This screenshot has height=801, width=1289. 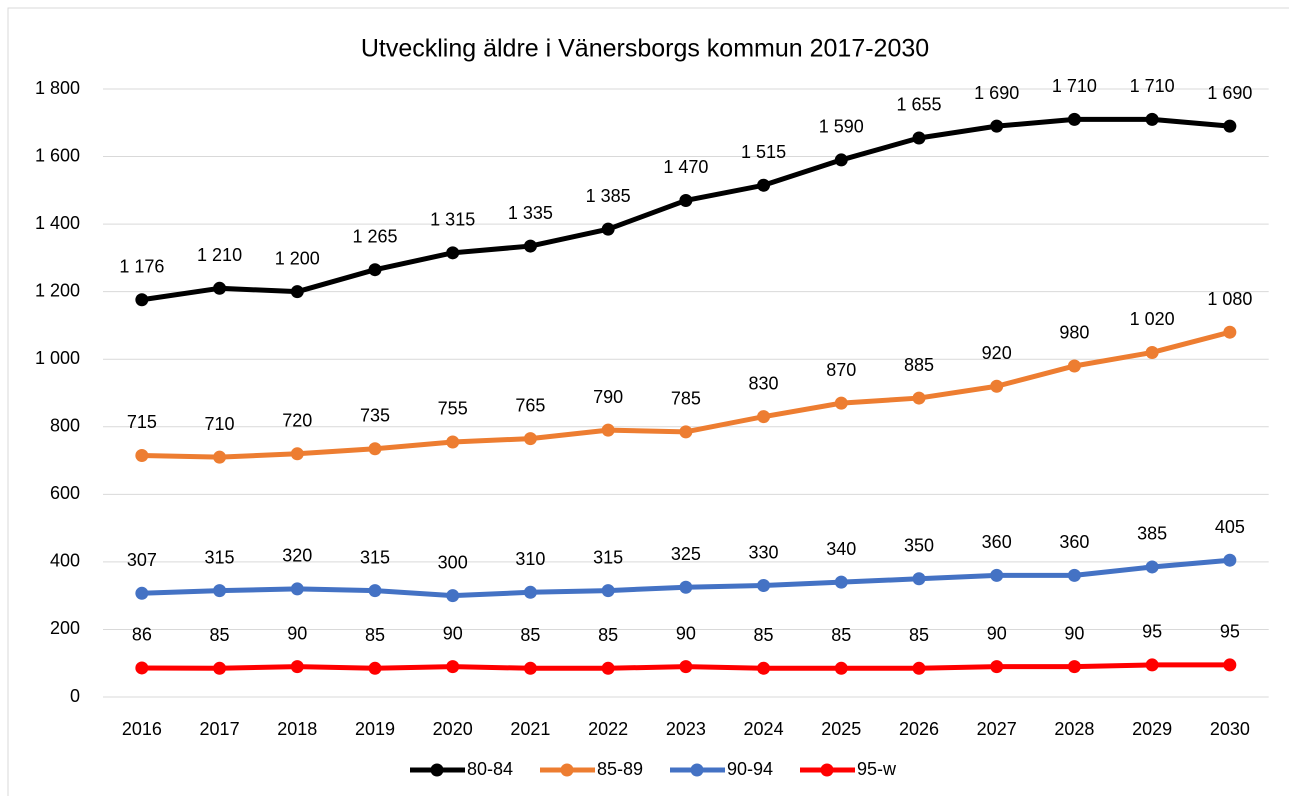 What do you see at coordinates (1229, 93) in the screenshot?
I see `data-label: 1 690` at bounding box center [1229, 93].